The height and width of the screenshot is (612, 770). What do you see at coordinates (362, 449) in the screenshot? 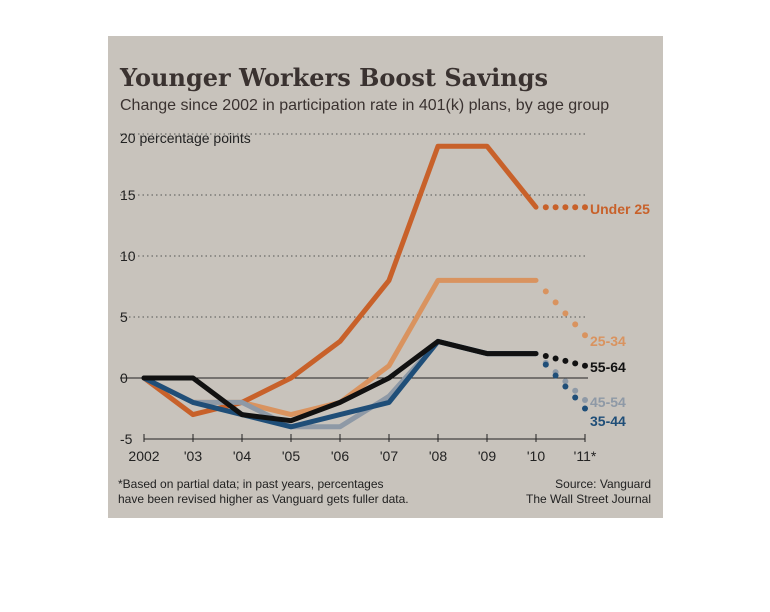
I see `x-axis: 2002 '03 '04 '05 '06 '07 '08 '09 '10 '11*` at bounding box center [362, 449].